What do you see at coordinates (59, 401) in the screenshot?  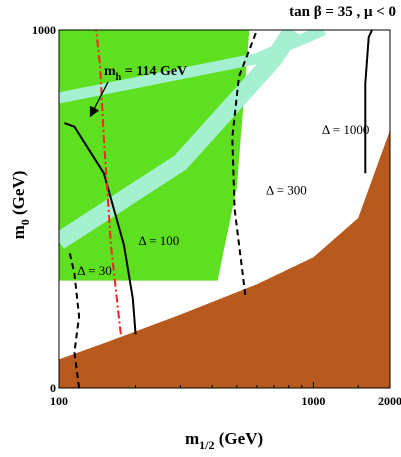 I see `x-tick-label-1: 100` at bounding box center [59, 401].